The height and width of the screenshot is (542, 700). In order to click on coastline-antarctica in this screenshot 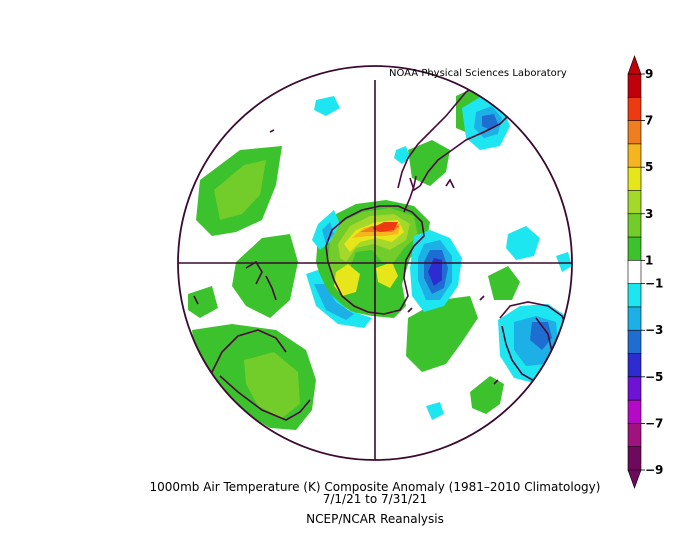, I will do `click(375, 260)`.